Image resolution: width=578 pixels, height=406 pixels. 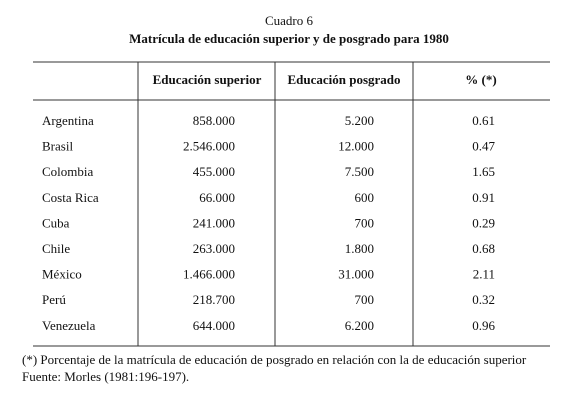 What do you see at coordinates (343, 79) in the screenshot?
I see `column-header: Educación posgrado` at bounding box center [343, 79].